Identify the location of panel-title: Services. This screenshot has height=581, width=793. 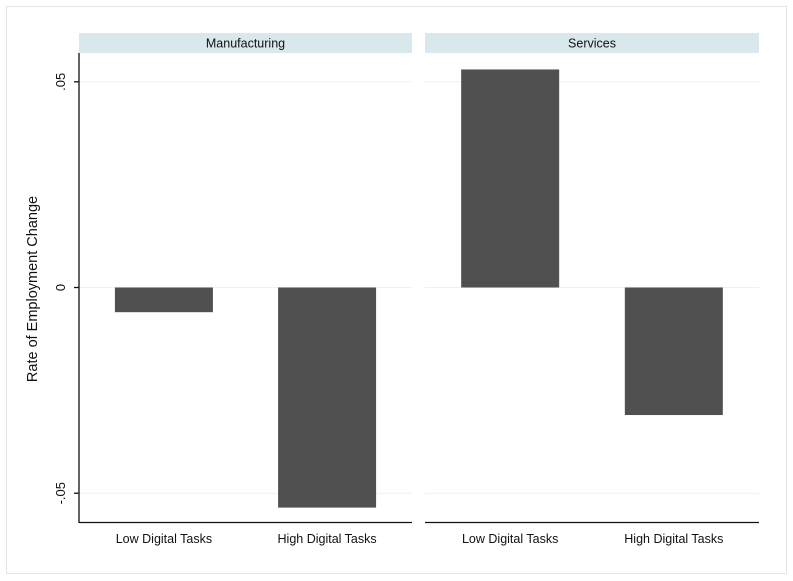
(592, 44).